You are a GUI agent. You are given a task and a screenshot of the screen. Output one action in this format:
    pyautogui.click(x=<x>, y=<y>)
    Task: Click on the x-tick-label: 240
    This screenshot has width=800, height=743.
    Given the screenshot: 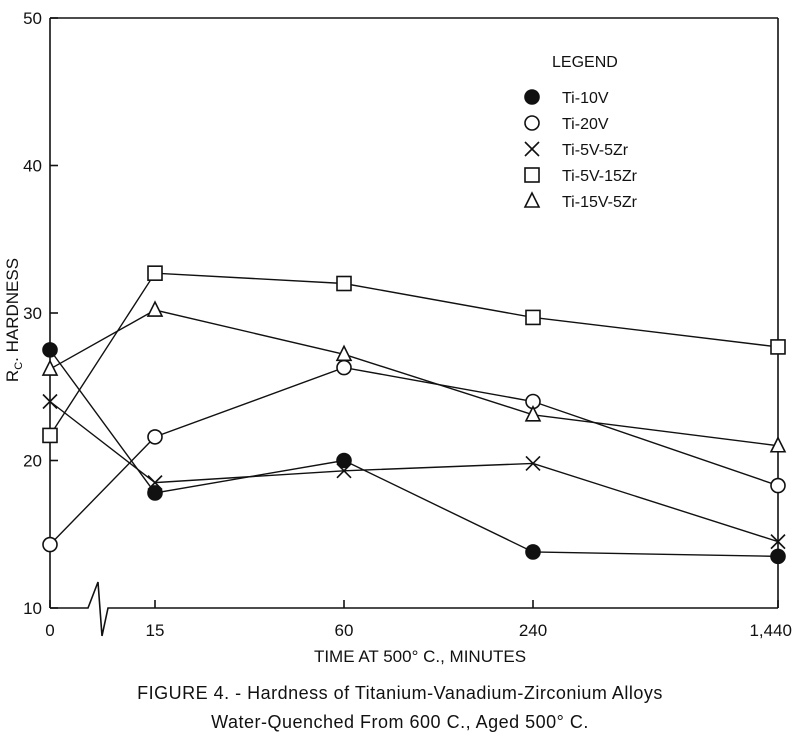 What is the action you would take?
    pyautogui.click(x=533, y=630)
    